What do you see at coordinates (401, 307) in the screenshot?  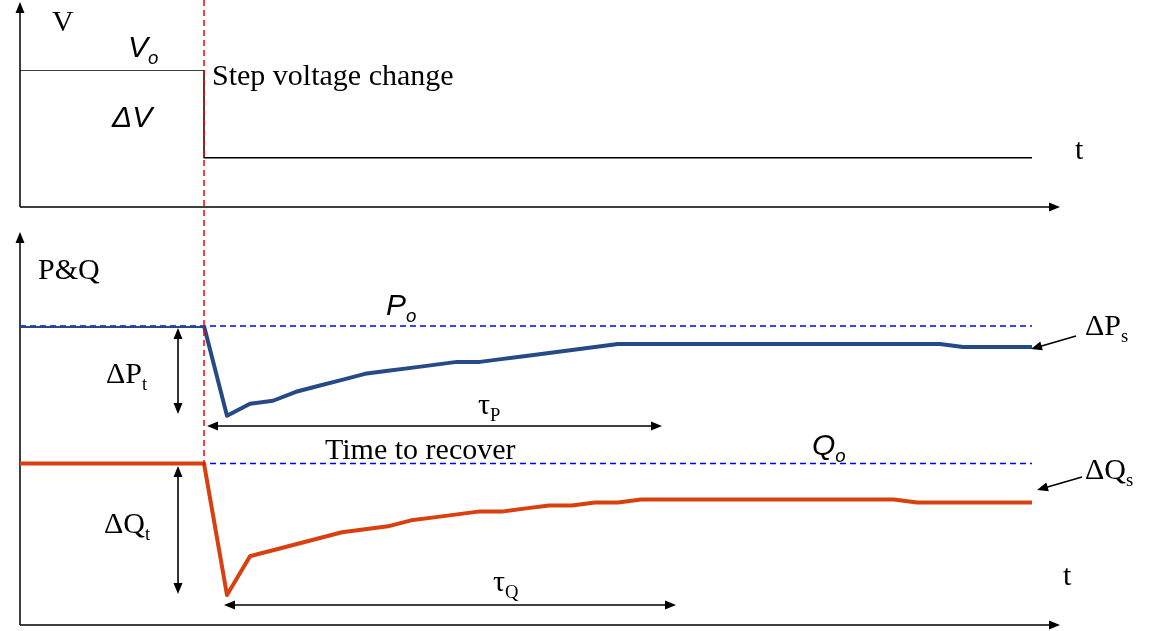 I see `ref-line-label: P$_{o}$` at bounding box center [401, 307].